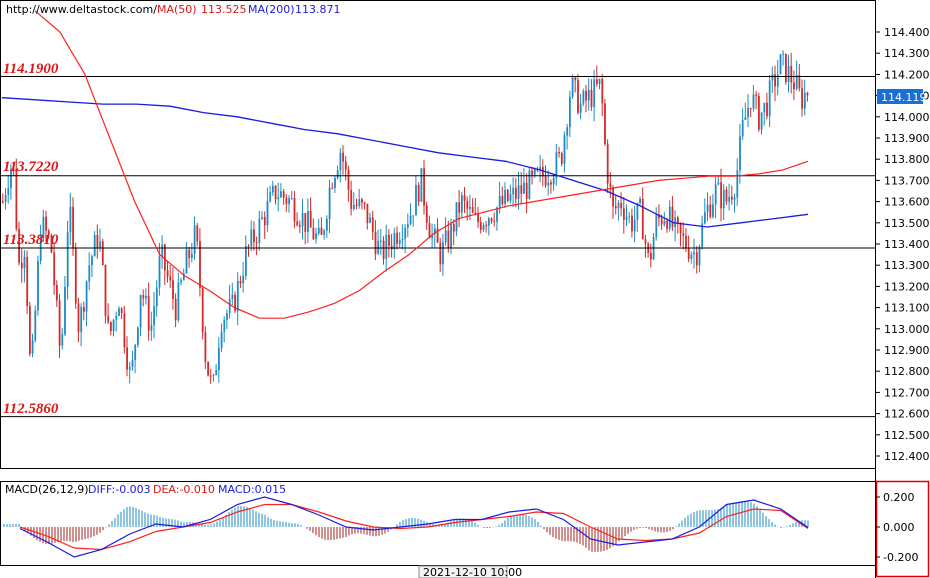 This screenshot has height=578, width=930. What do you see at coordinates (907, 308) in the screenshot?
I see `price-tick-label: 113.100` at bounding box center [907, 308].